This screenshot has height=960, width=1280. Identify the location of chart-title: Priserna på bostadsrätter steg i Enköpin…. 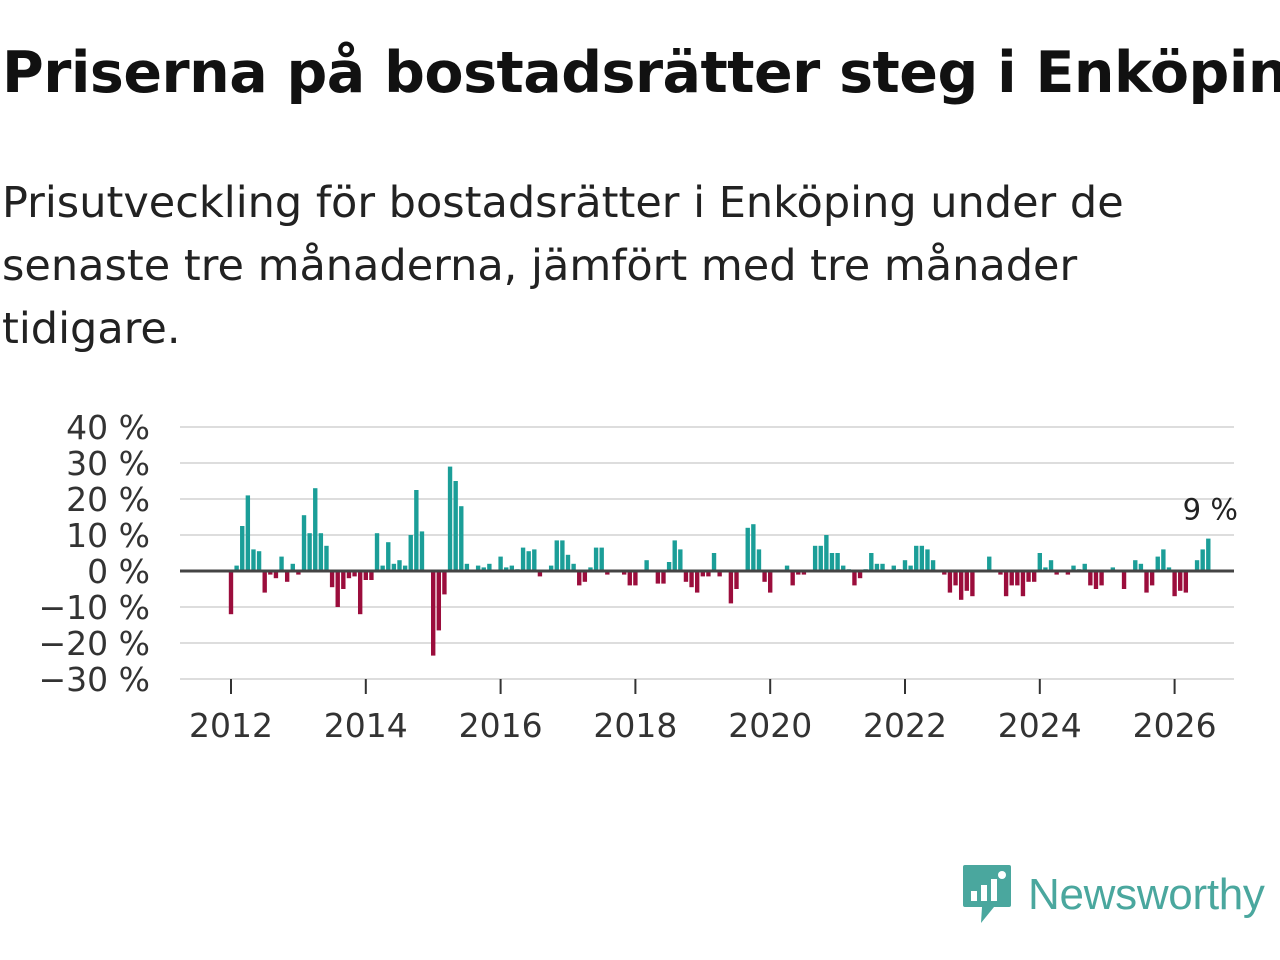
(641, 73).